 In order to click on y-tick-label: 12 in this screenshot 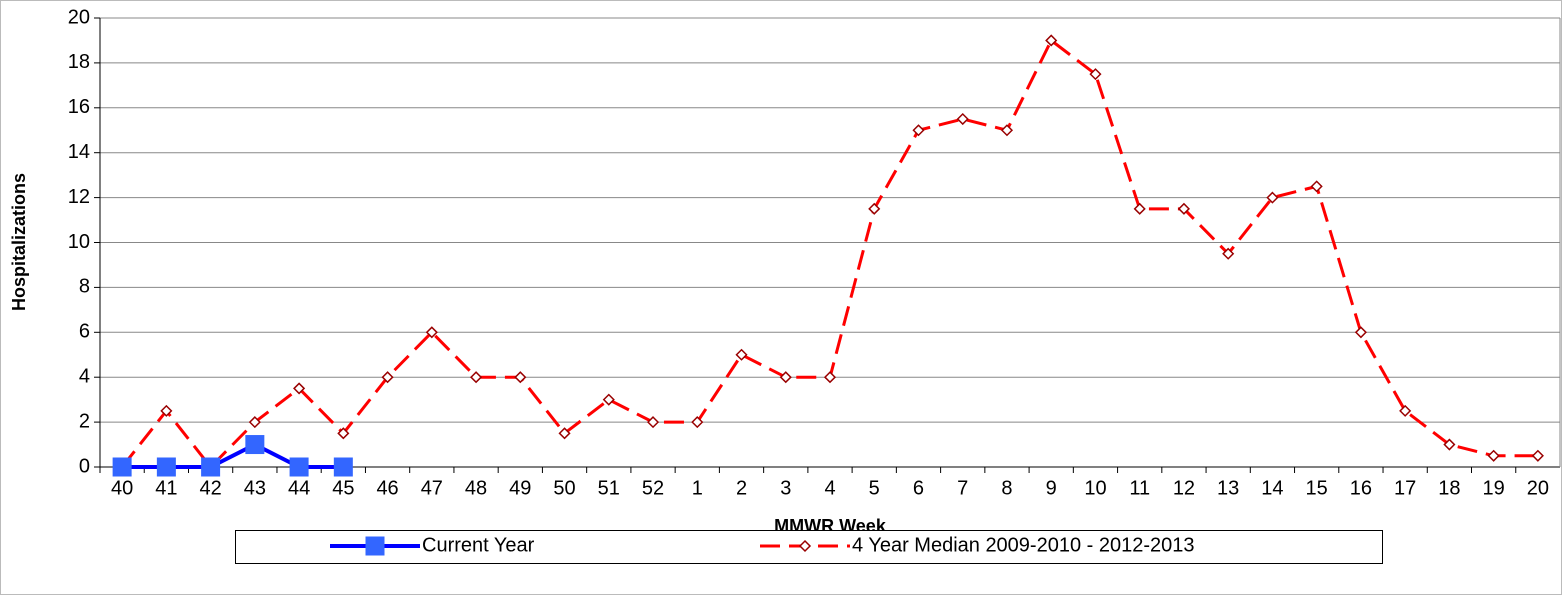, I will do `click(79, 197)`.